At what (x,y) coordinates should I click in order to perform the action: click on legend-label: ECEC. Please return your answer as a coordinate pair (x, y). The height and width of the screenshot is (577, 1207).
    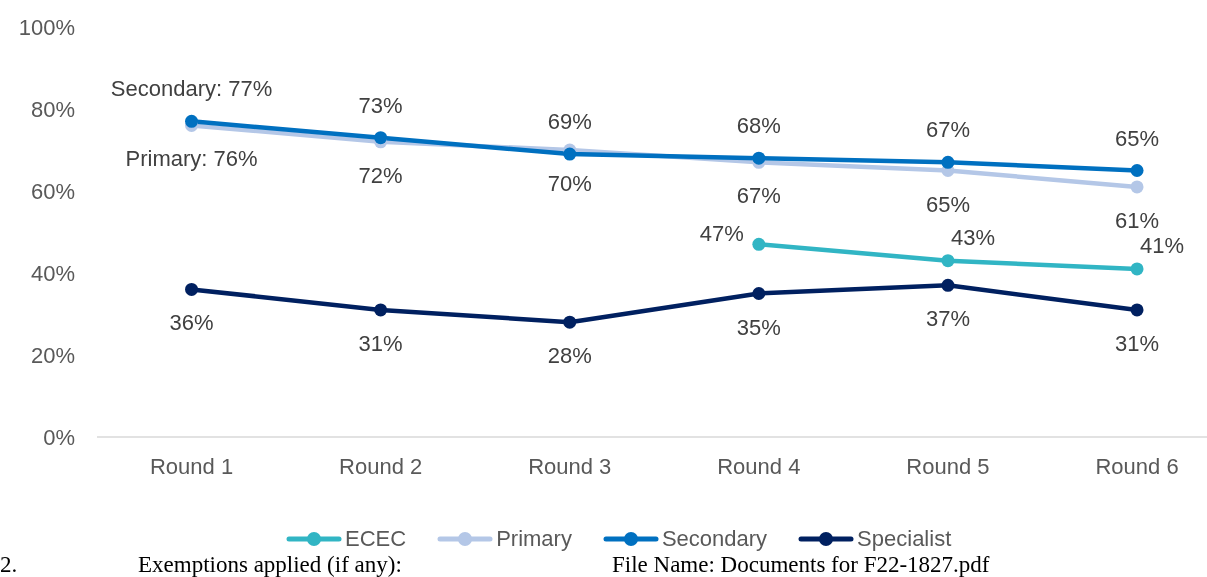
    Looking at the image, I should click on (376, 539).